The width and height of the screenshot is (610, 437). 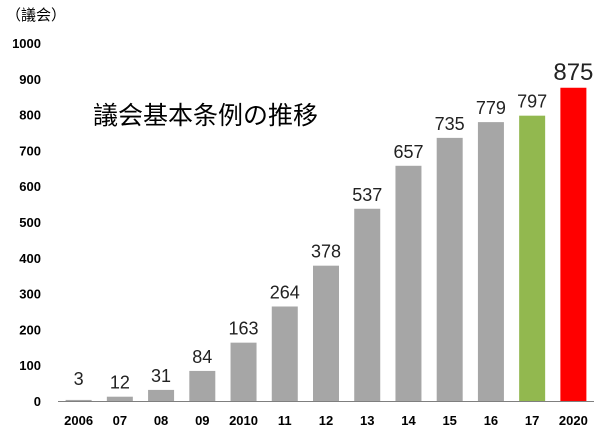 I want to click on y-tick-label: 900, so click(x=30, y=79).